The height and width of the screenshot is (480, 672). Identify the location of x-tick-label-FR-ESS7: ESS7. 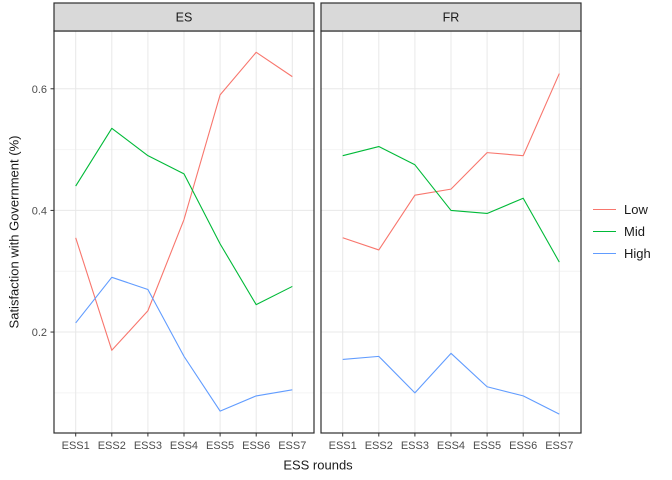
(559, 446).